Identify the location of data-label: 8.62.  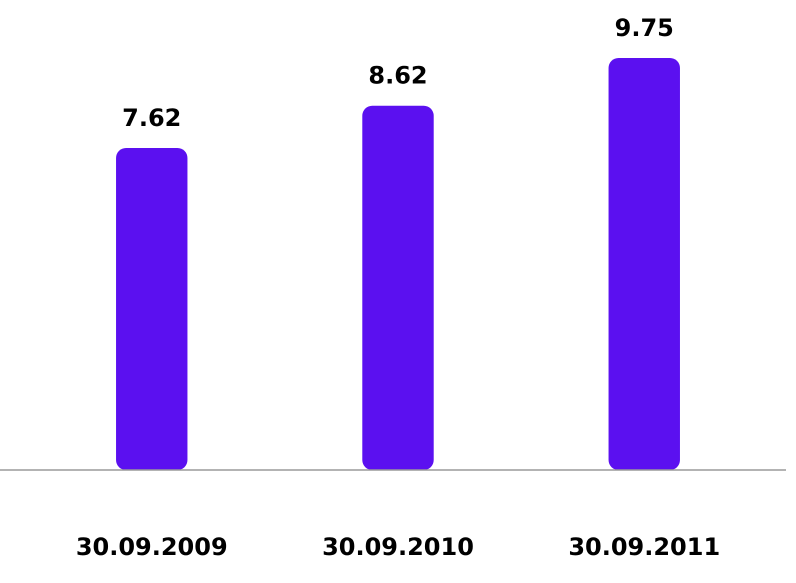
(398, 76).